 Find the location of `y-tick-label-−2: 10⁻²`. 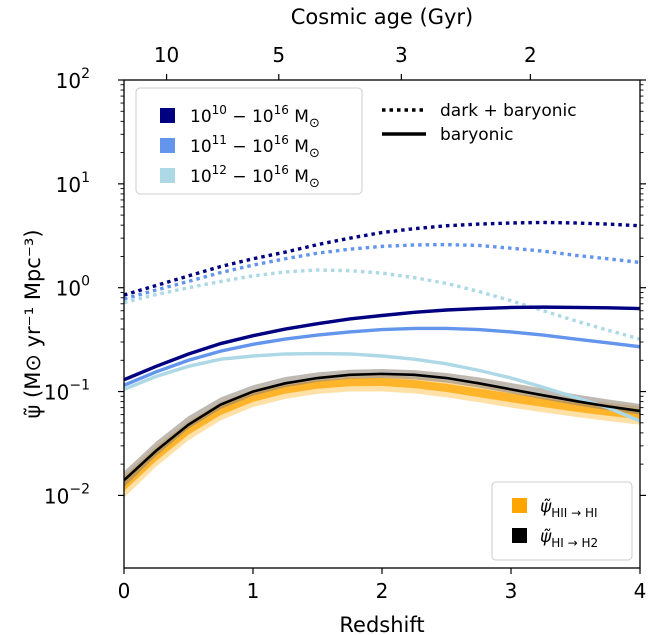

y-tick-label-−2: 10⁻² is located at coordinates (67, 494).